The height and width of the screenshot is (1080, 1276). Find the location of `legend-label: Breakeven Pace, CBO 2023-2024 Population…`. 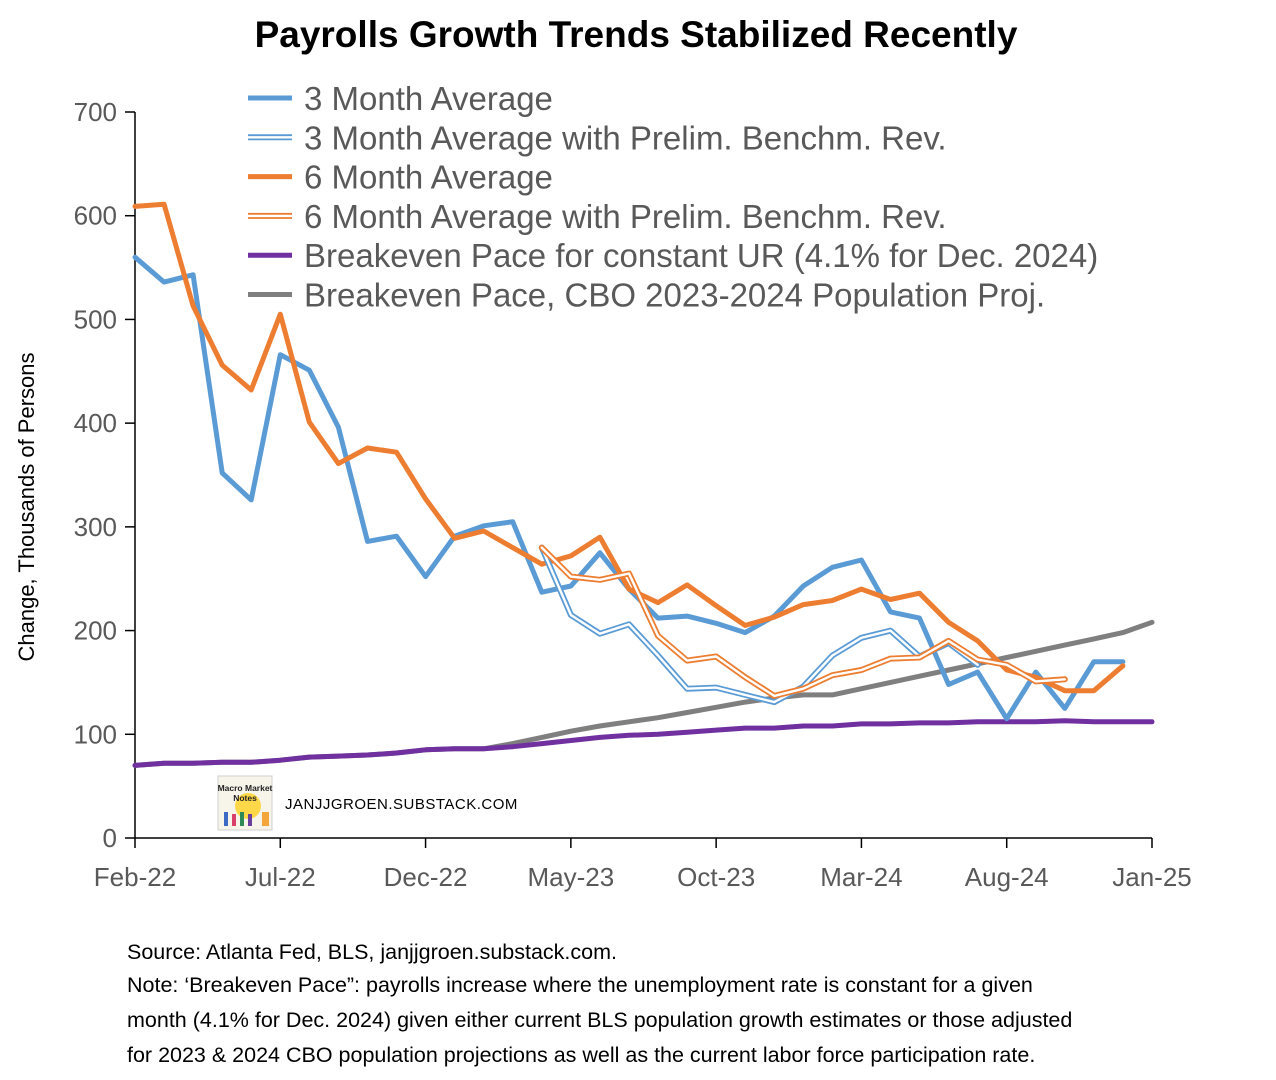

legend-label: Breakeven Pace, CBO 2023-2024 Population… is located at coordinates (674, 295).